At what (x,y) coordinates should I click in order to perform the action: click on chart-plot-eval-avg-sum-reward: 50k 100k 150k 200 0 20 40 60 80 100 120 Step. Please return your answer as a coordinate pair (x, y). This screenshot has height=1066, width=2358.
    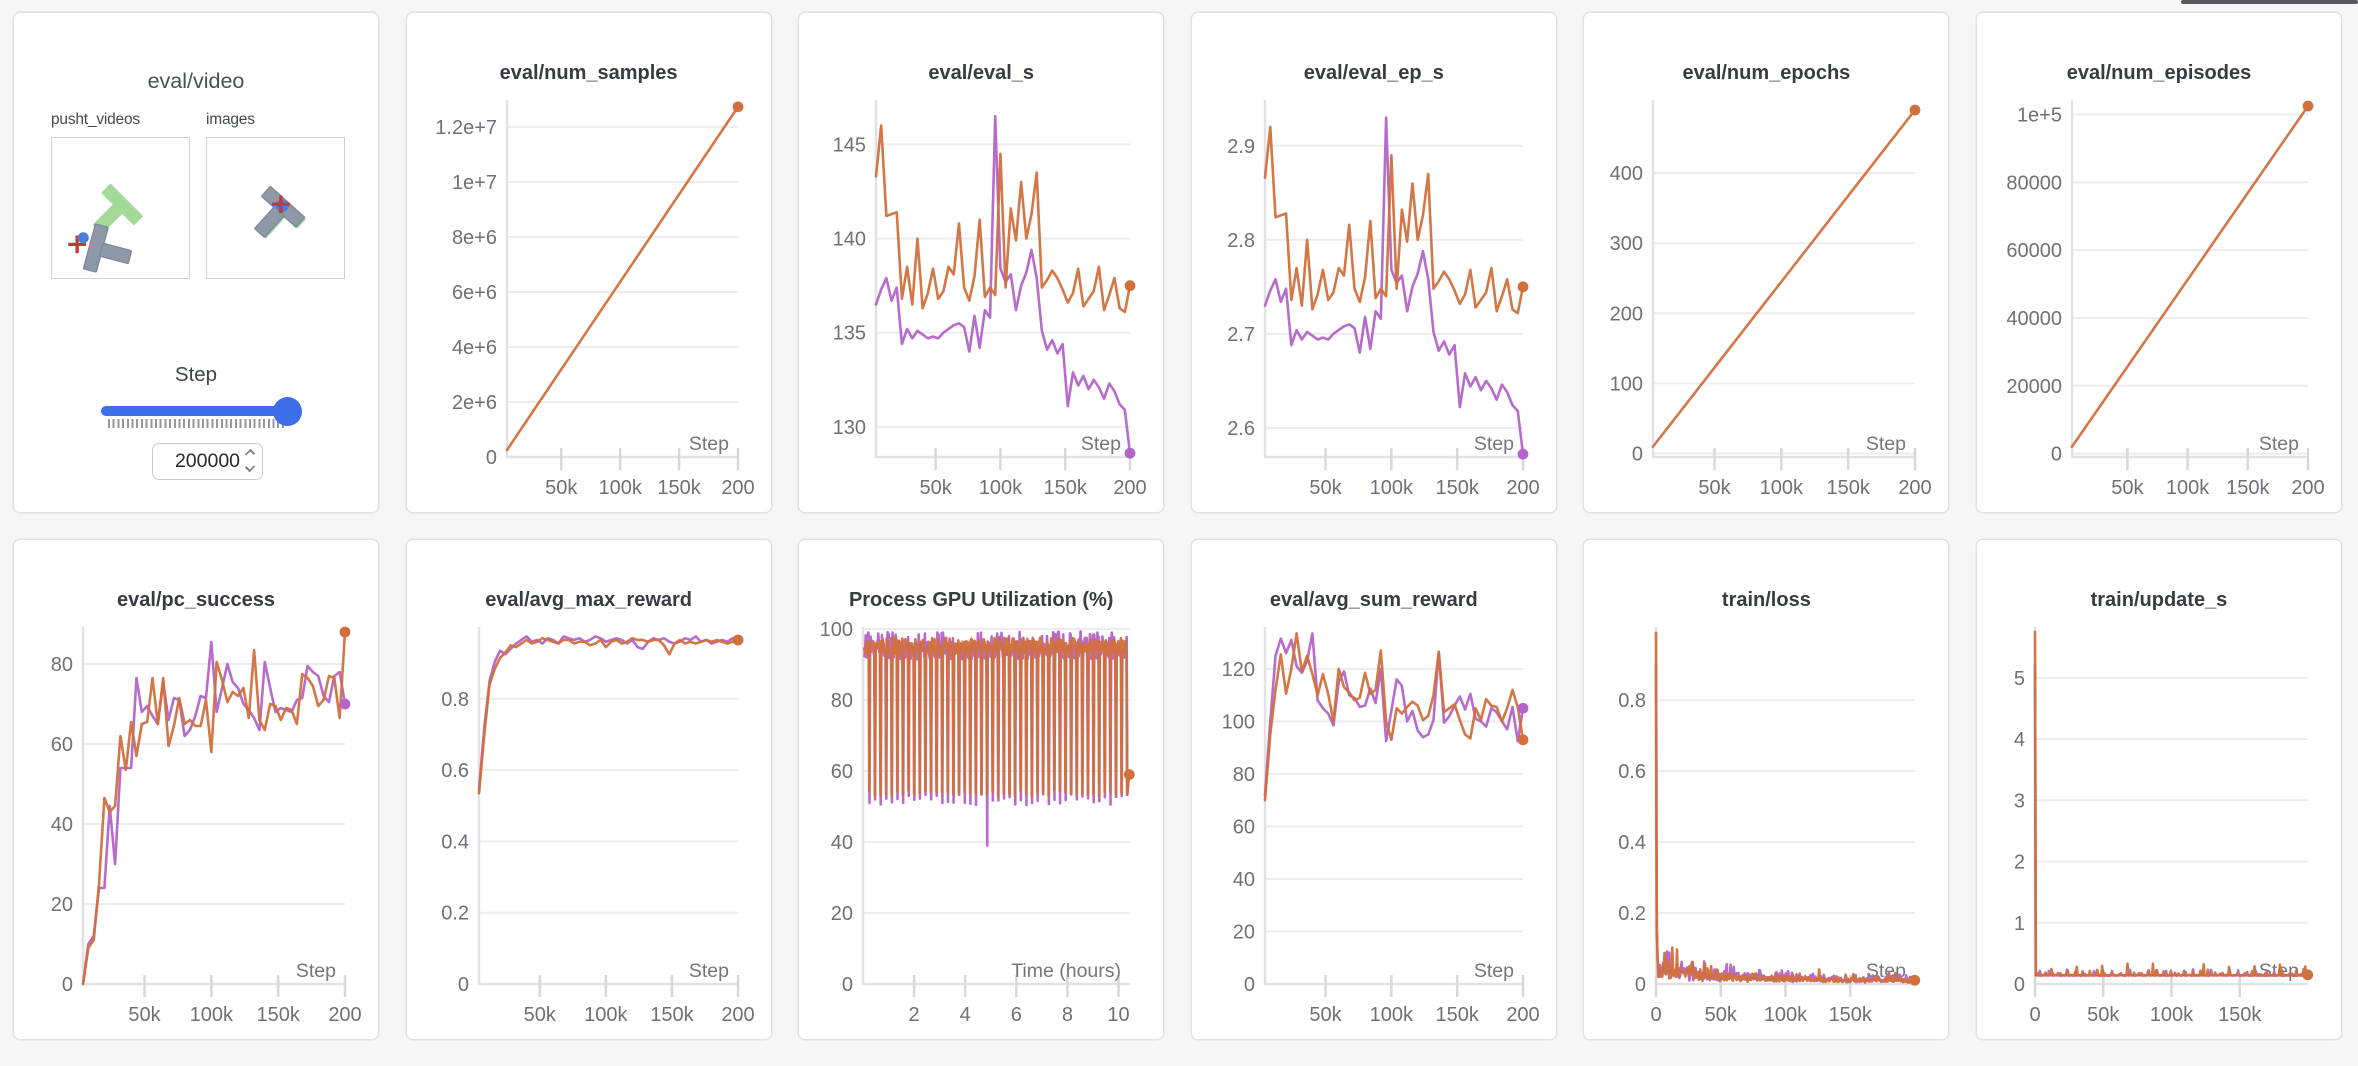
    Looking at the image, I should click on (1374, 789).